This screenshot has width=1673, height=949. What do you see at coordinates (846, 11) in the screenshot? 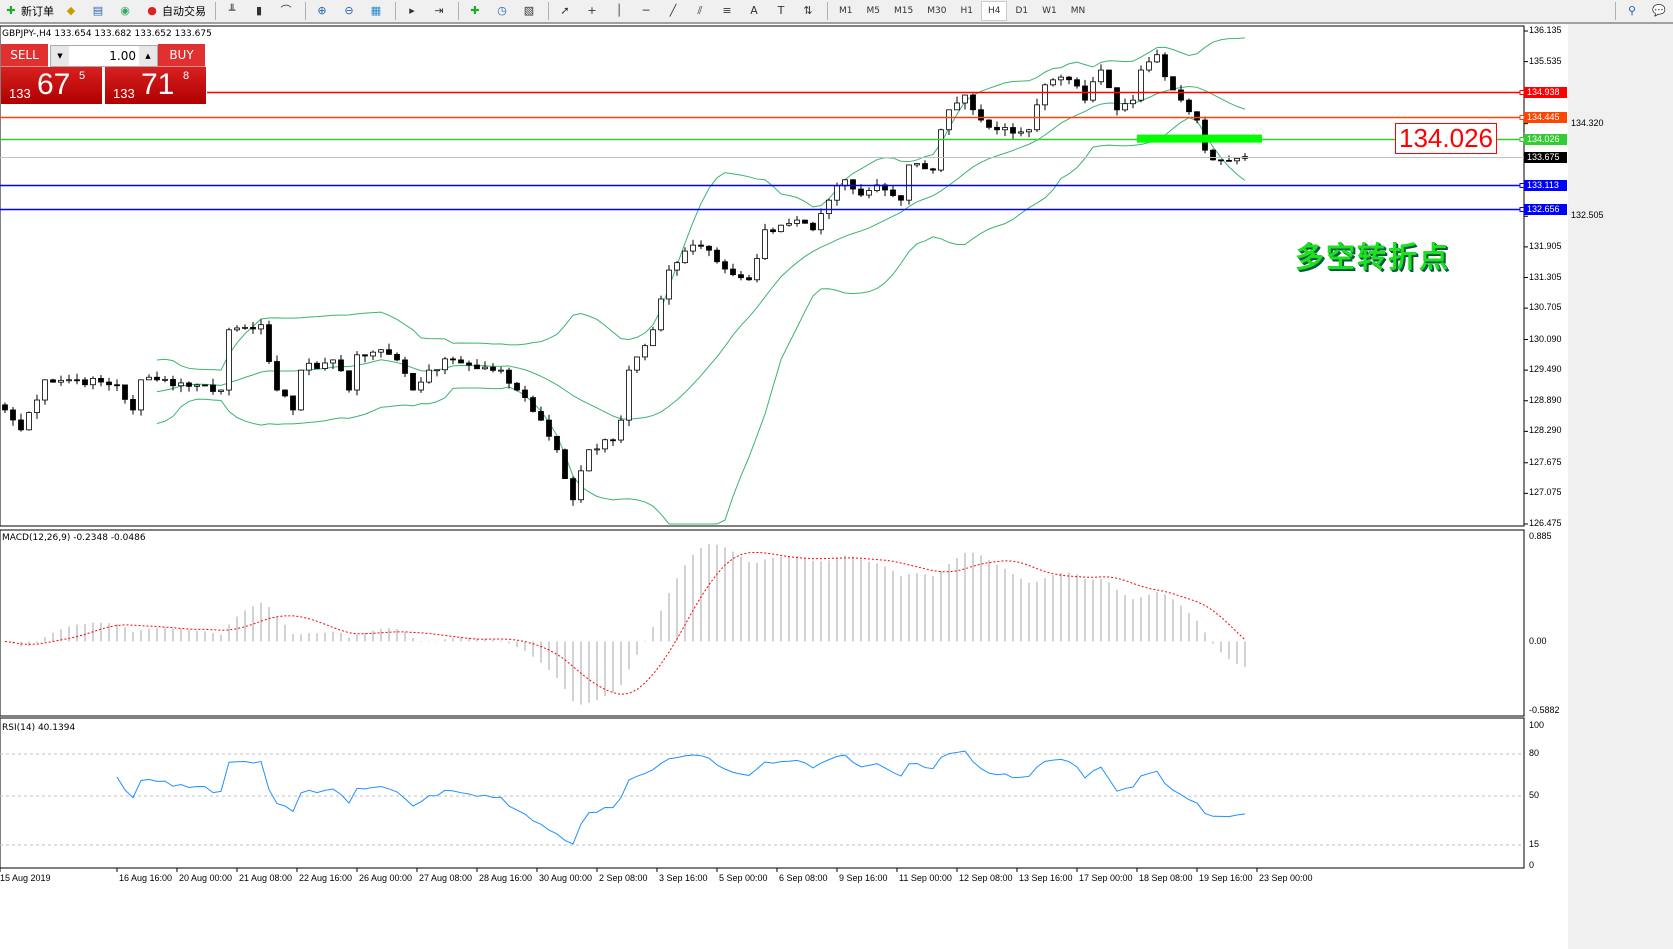
I see `timeframe-m1: M1` at bounding box center [846, 11].